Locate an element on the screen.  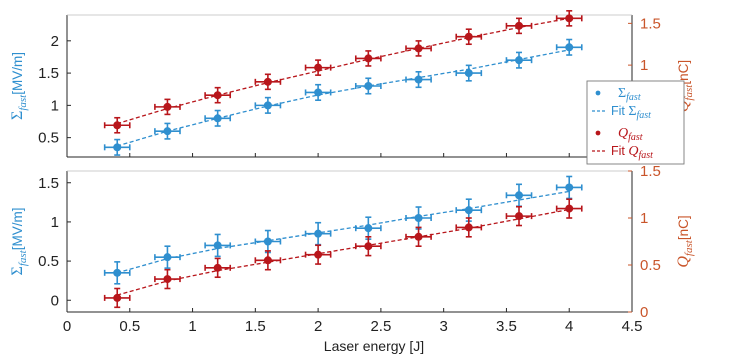
bottom-right-y-tick-label: 1.5 is located at coordinates (650, 171).